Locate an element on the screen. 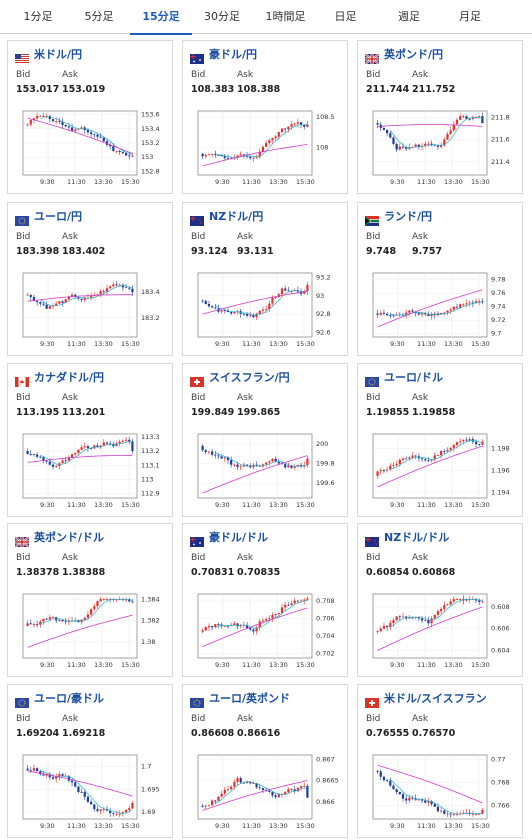 This screenshot has width=532, height=840. card-title-link: 米ドル/スイスフラン is located at coordinates (426, 699).